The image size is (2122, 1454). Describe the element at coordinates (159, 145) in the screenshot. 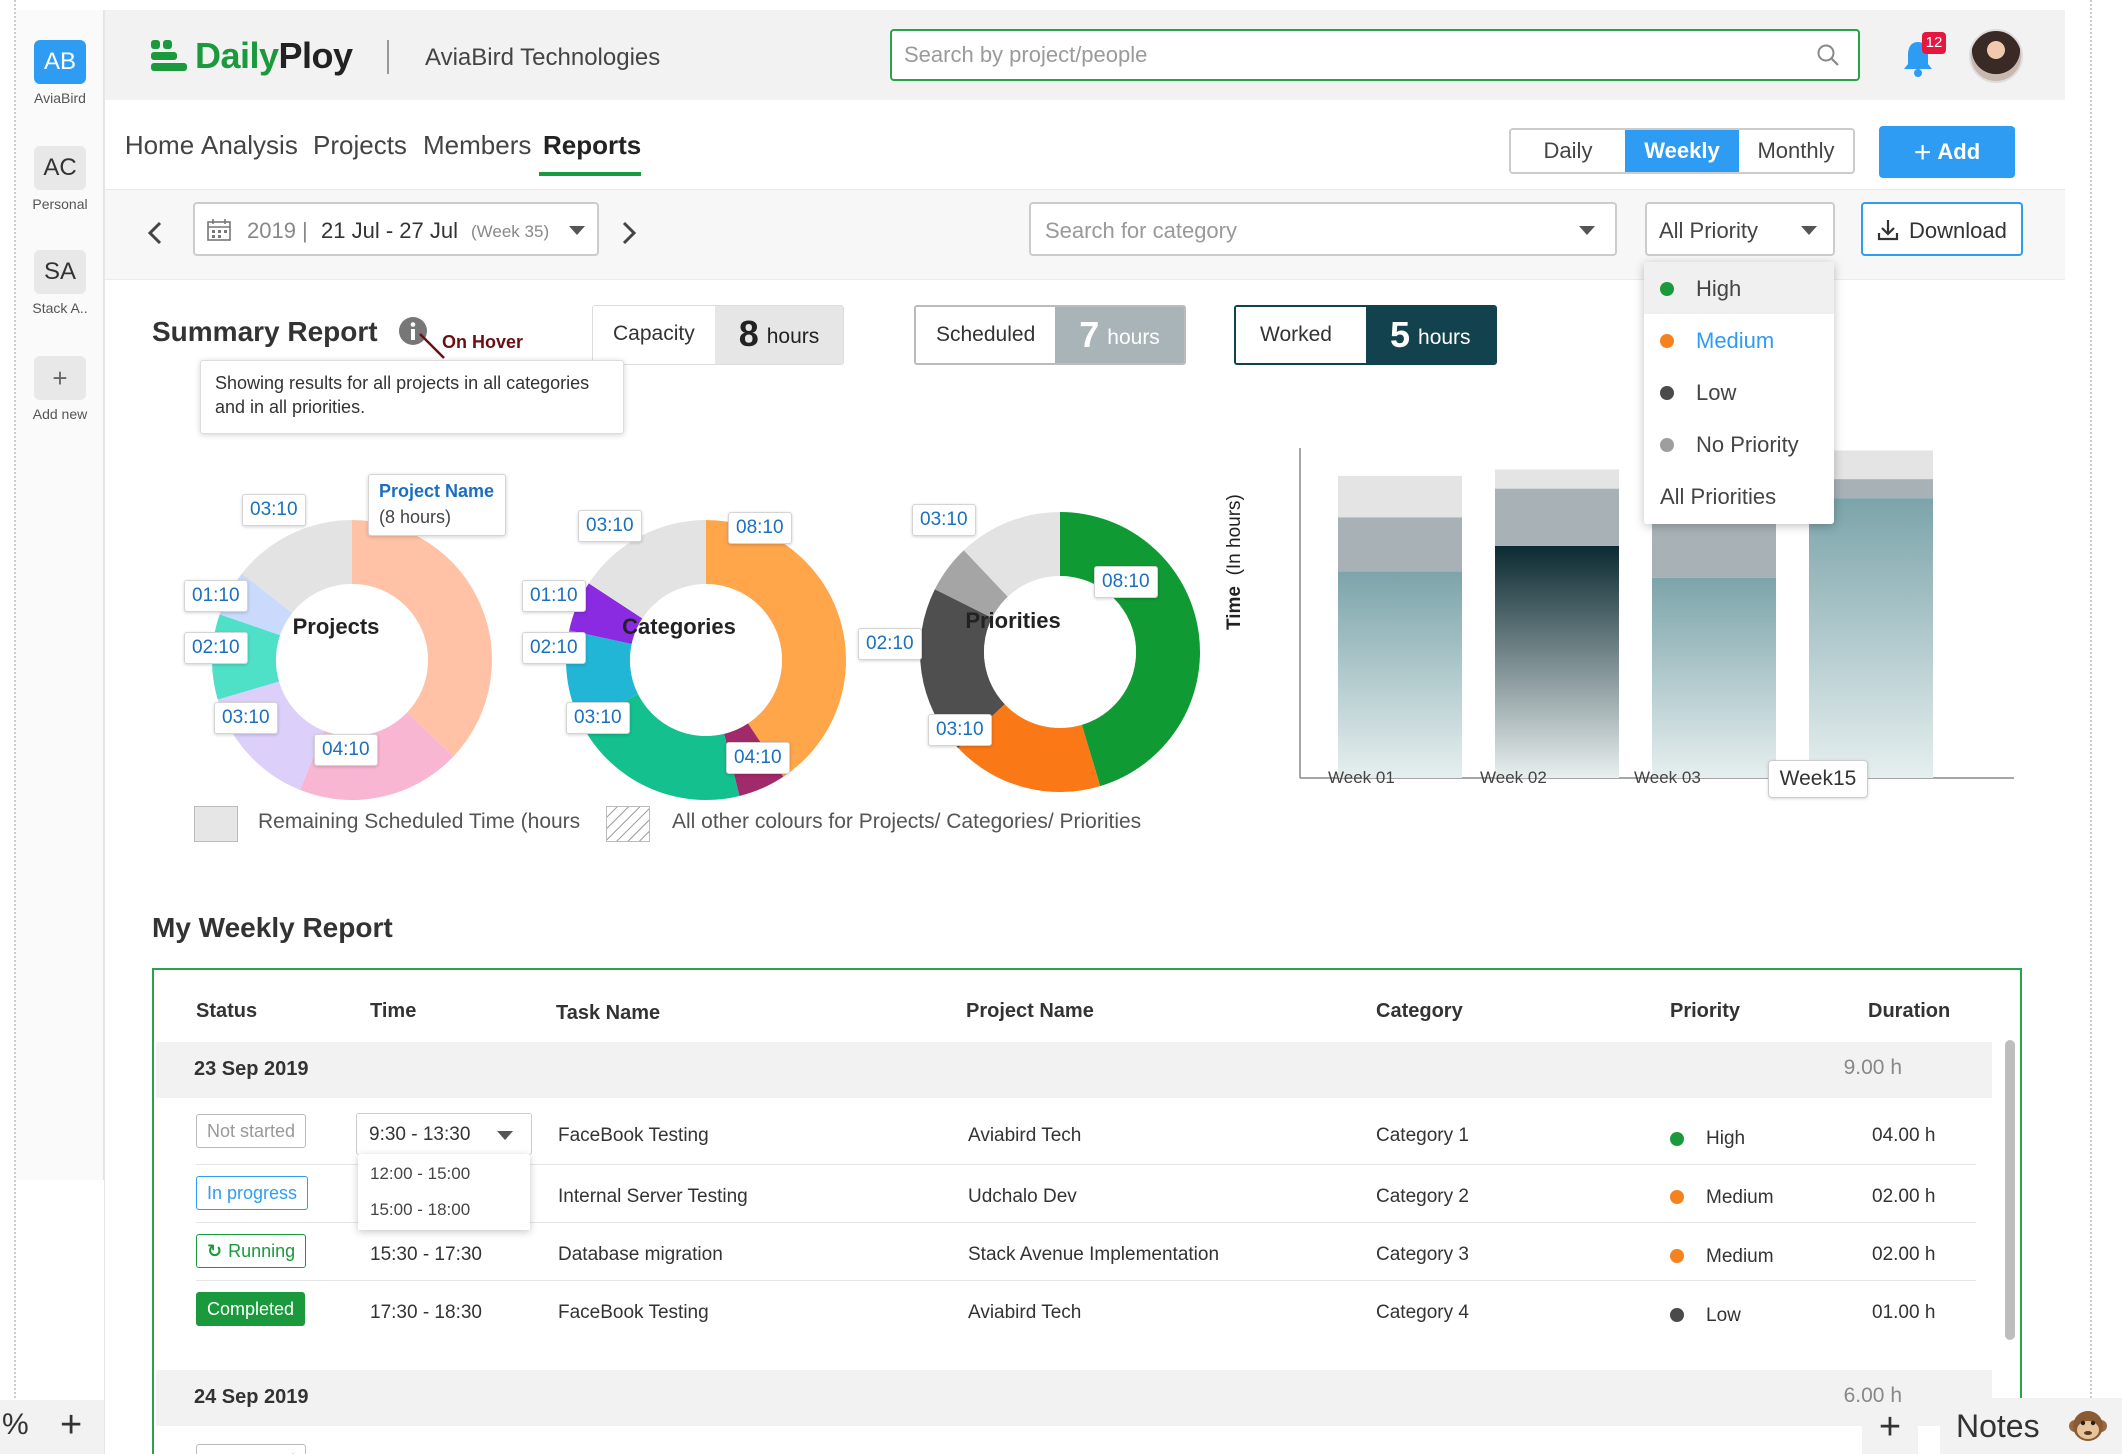

I see `nav-home: Home` at that location.